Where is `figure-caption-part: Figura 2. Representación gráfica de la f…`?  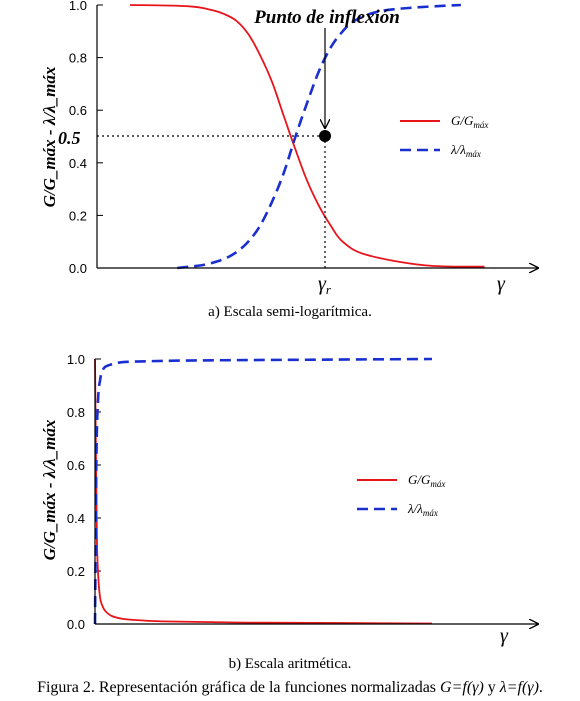
figure-caption-part: Figura 2. Representación gráfica de la f… is located at coordinates (238, 687).